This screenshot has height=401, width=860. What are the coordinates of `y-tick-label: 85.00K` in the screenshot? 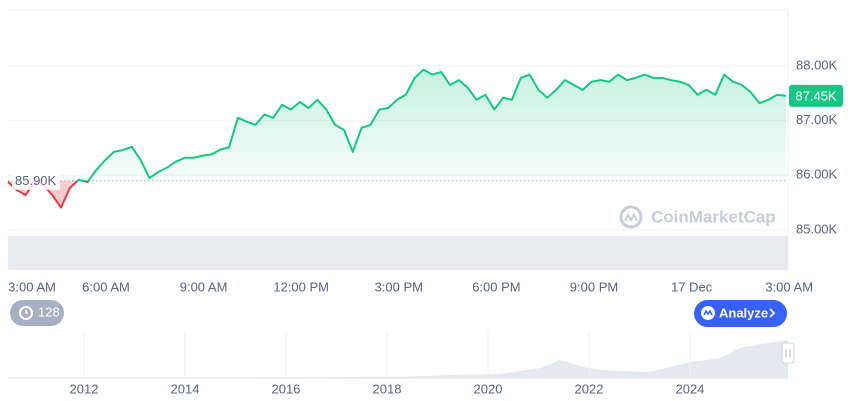 It's located at (817, 228).